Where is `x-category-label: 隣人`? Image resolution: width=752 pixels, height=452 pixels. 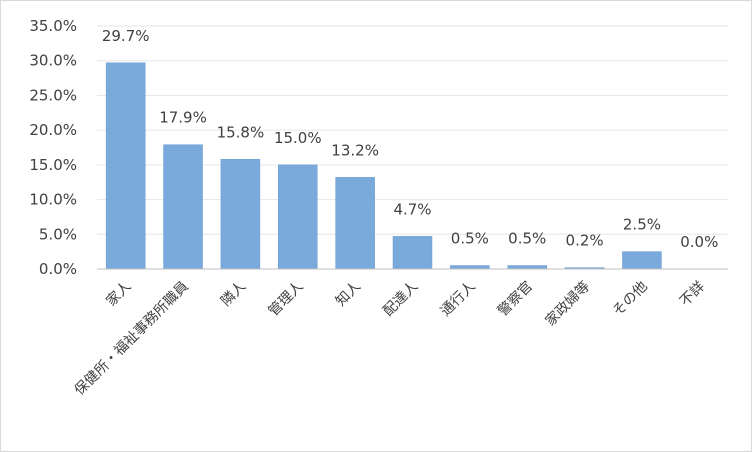
x-category-label: 隣人 is located at coordinates (233, 294).